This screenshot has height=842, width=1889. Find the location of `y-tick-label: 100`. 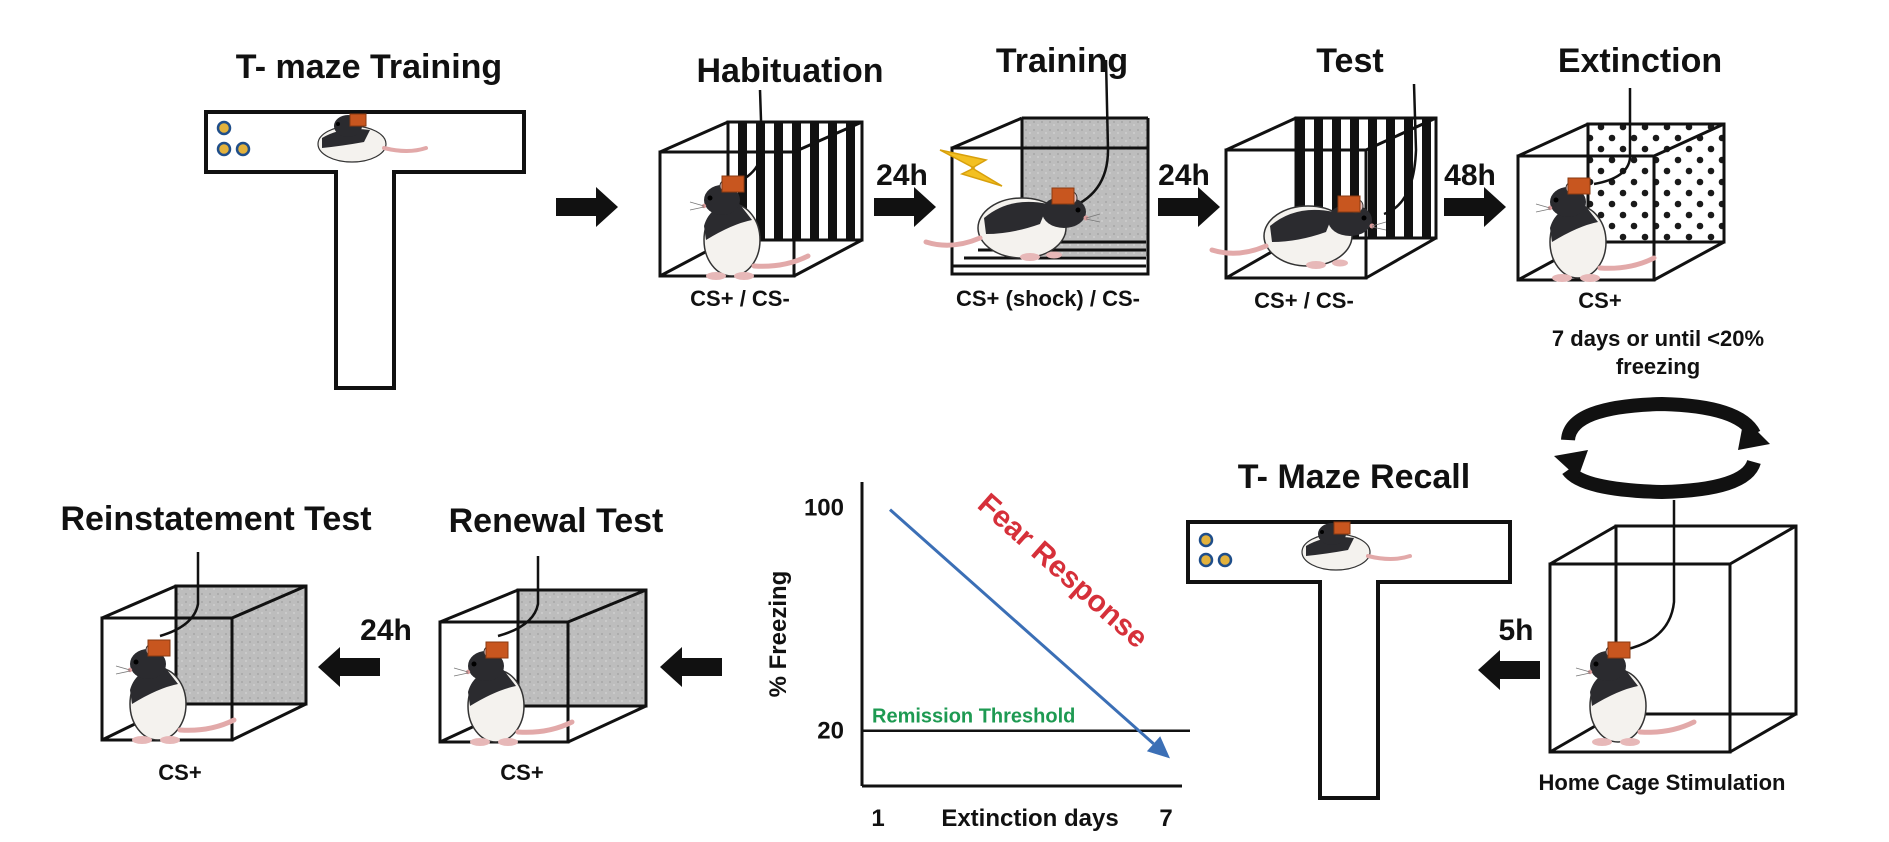

y-tick-label: 100 is located at coordinates (824, 508).